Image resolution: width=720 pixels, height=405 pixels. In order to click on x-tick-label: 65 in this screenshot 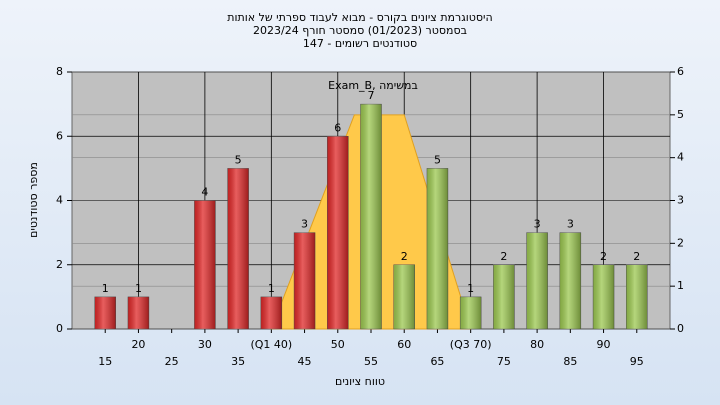, I will do `click(437, 361)`.